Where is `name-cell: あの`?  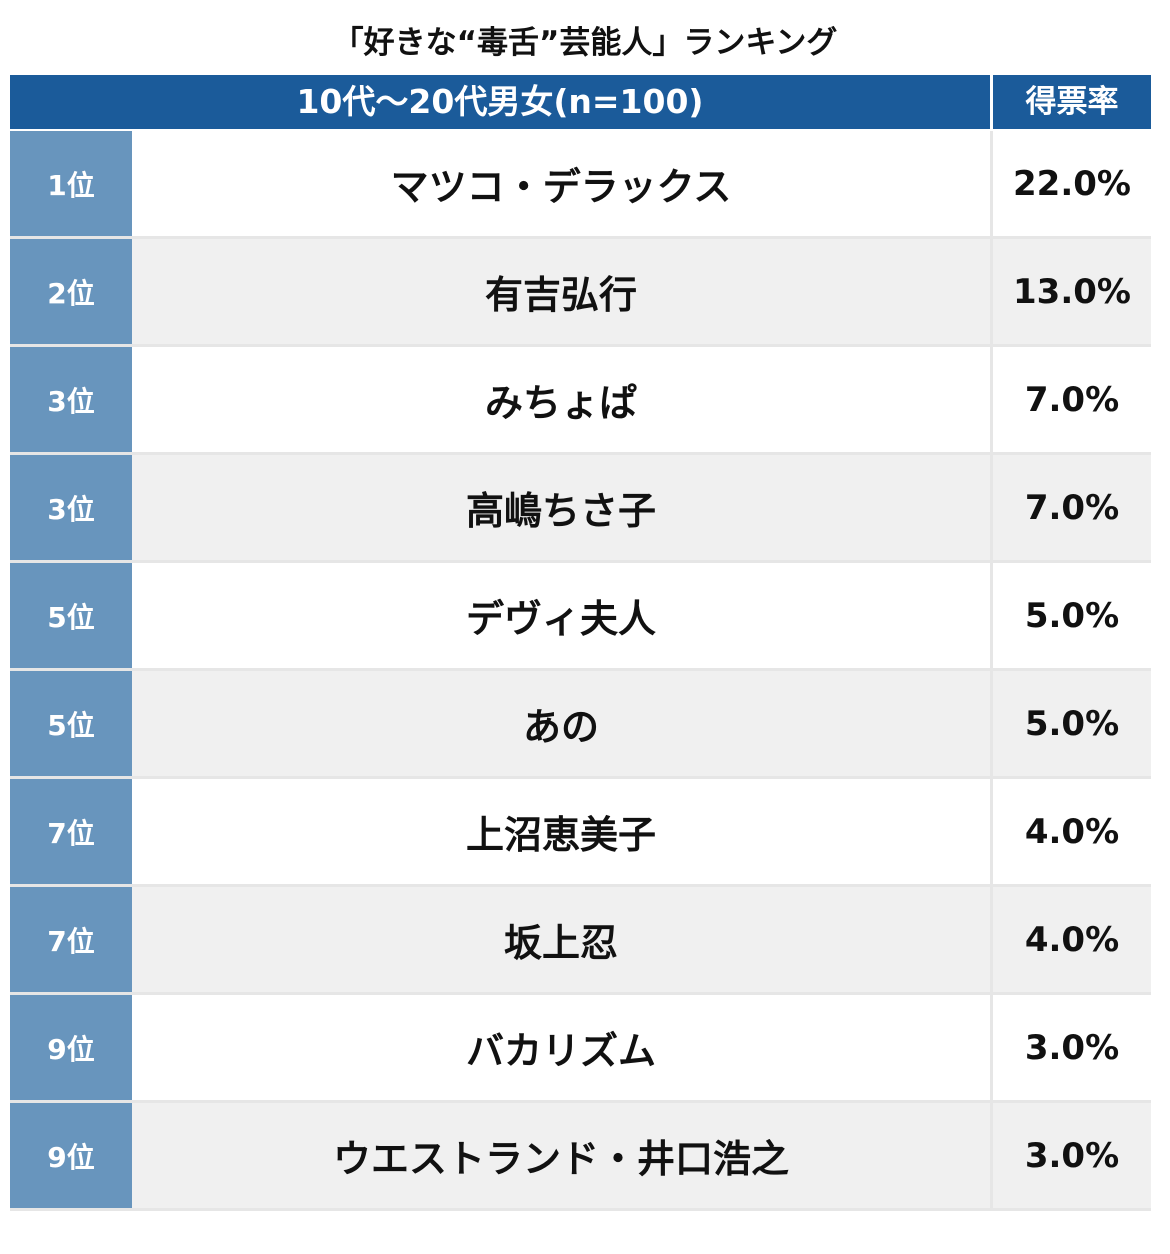 name-cell: あの is located at coordinates (560, 727).